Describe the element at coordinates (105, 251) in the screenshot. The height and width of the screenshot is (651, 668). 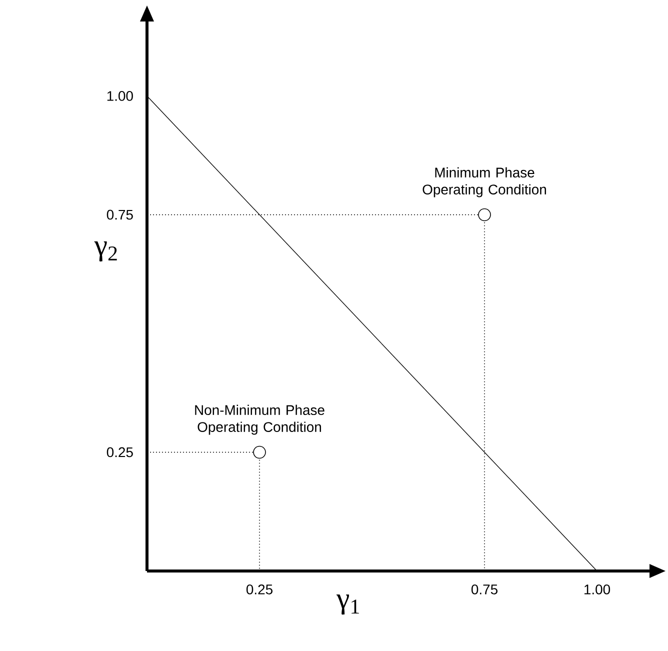
I see `y-axis-title: γ$_{2}$` at that location.